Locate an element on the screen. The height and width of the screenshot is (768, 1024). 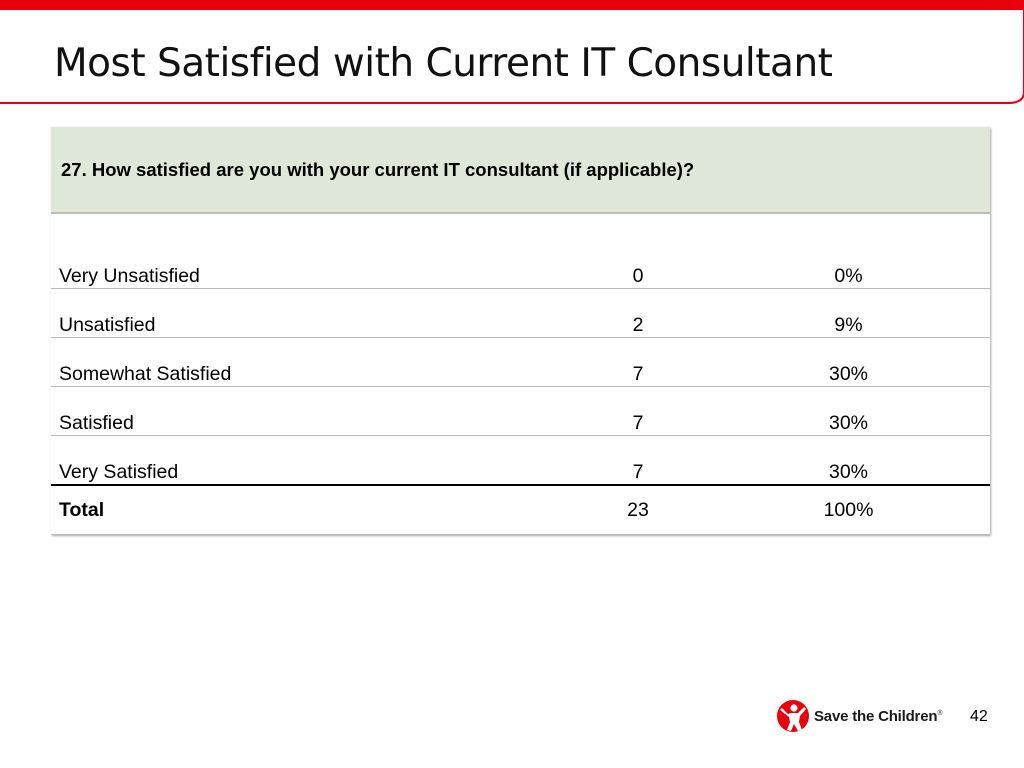
total-count: 23 is located at coordinates (638, 510).